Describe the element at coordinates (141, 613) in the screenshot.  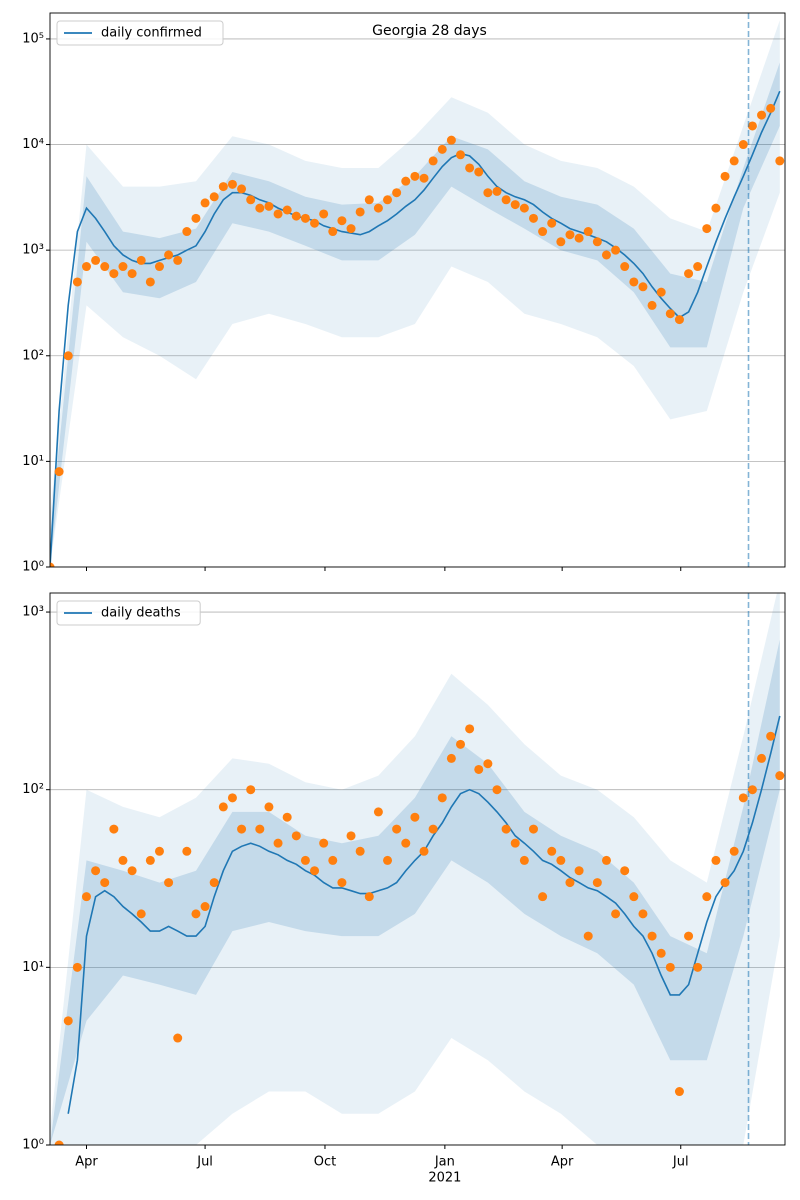
I see `legend-label: daily deaths` at that location.